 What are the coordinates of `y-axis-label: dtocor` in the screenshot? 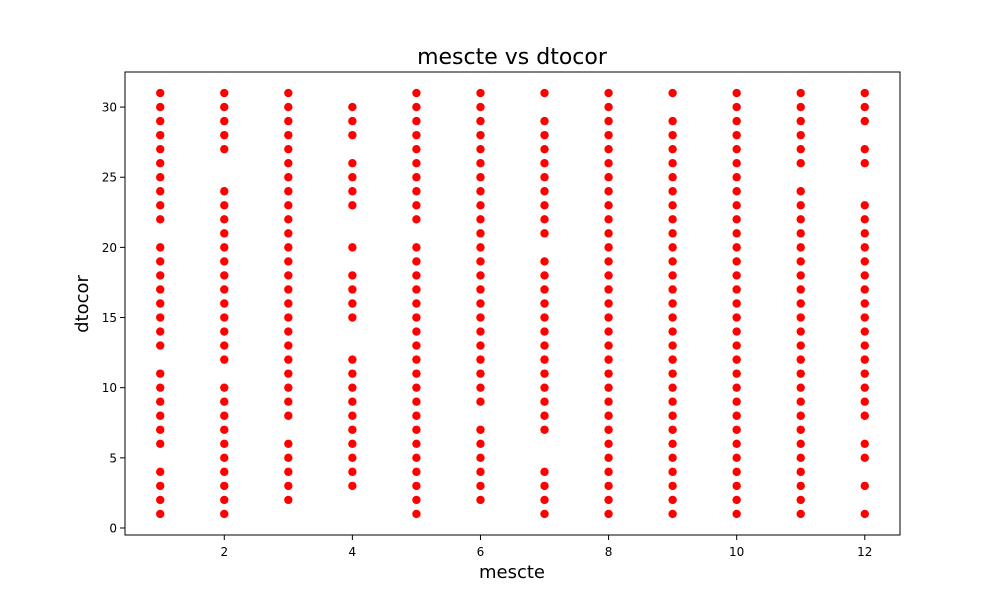 It's located at (82, 304).